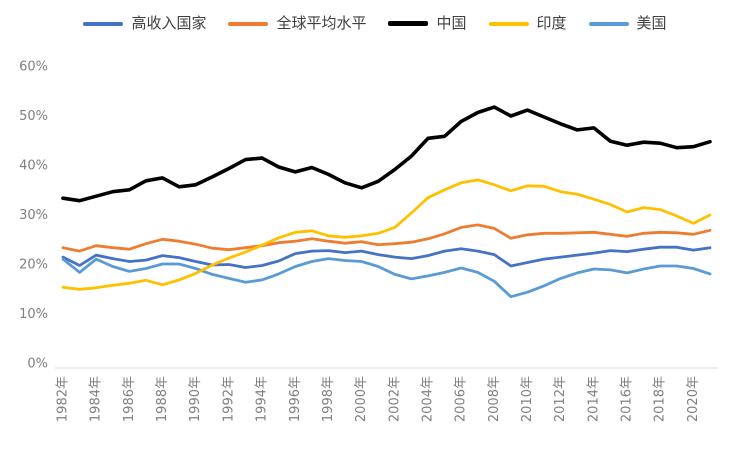 The height and width of the screenshot is (450, 750). I want to click on x-axis-tick-label: 2002年, so click(394, 399).